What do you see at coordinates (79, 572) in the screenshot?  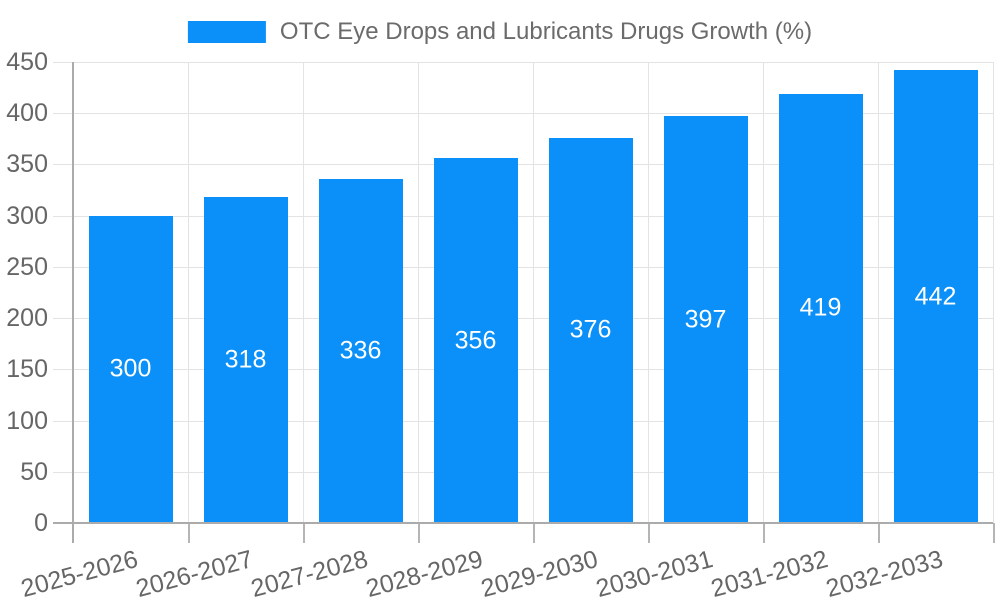 I see `x-tick-label: 2025-2026` at bounding box center [79, 572].